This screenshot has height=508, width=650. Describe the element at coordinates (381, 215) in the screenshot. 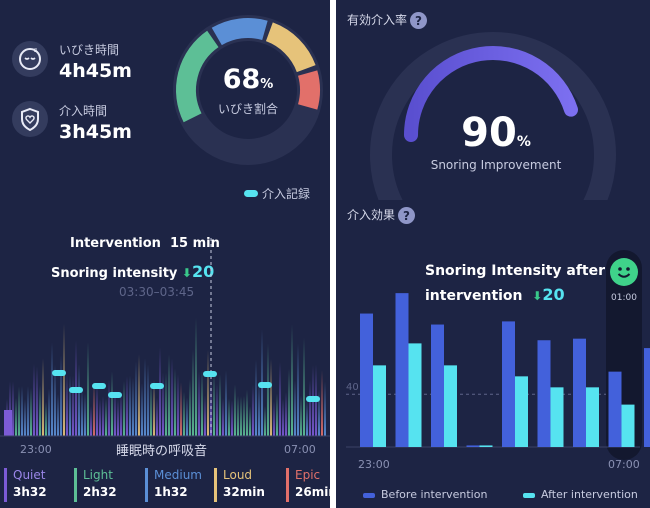

I see `effect-header: 介入効果?` at that location.